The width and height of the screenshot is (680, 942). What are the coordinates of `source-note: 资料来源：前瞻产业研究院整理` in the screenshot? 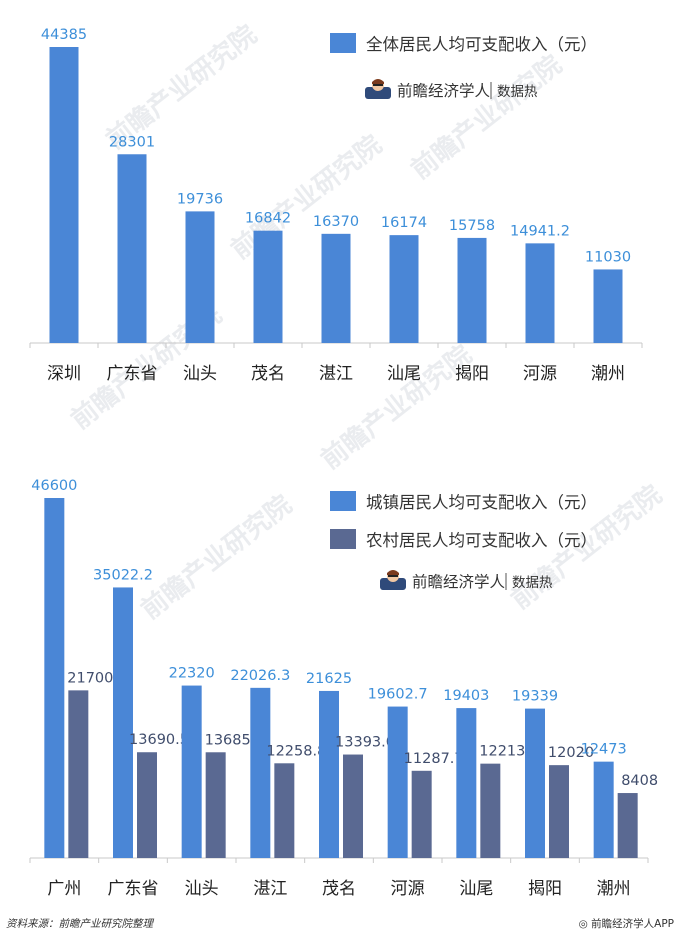 It's located at (79, 924).